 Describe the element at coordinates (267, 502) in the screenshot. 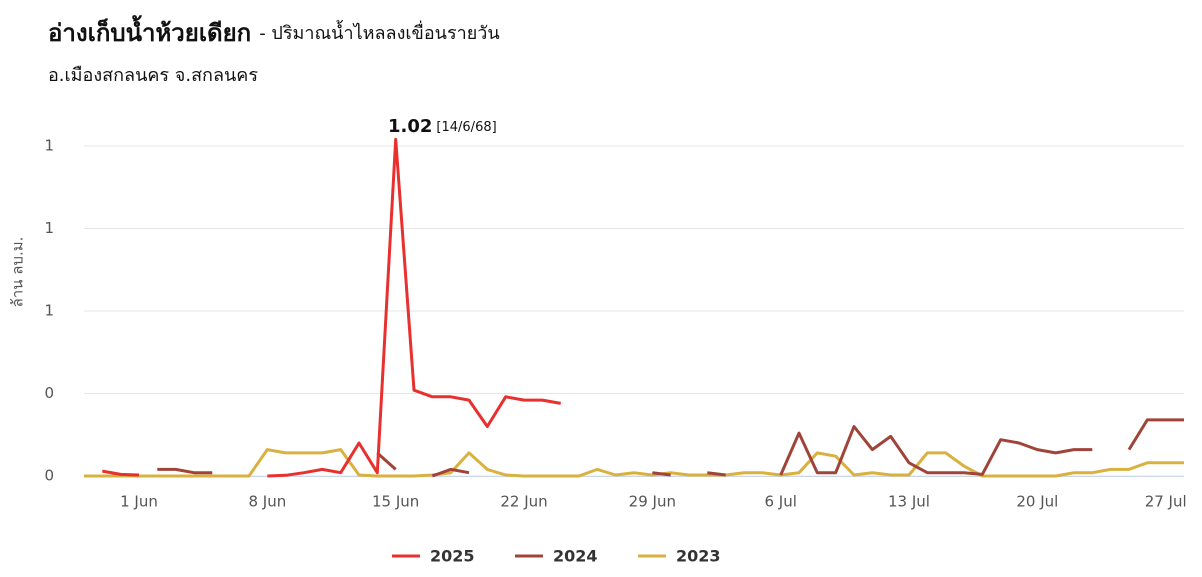

I see `x-tick-label: 8 Jun` at that location.